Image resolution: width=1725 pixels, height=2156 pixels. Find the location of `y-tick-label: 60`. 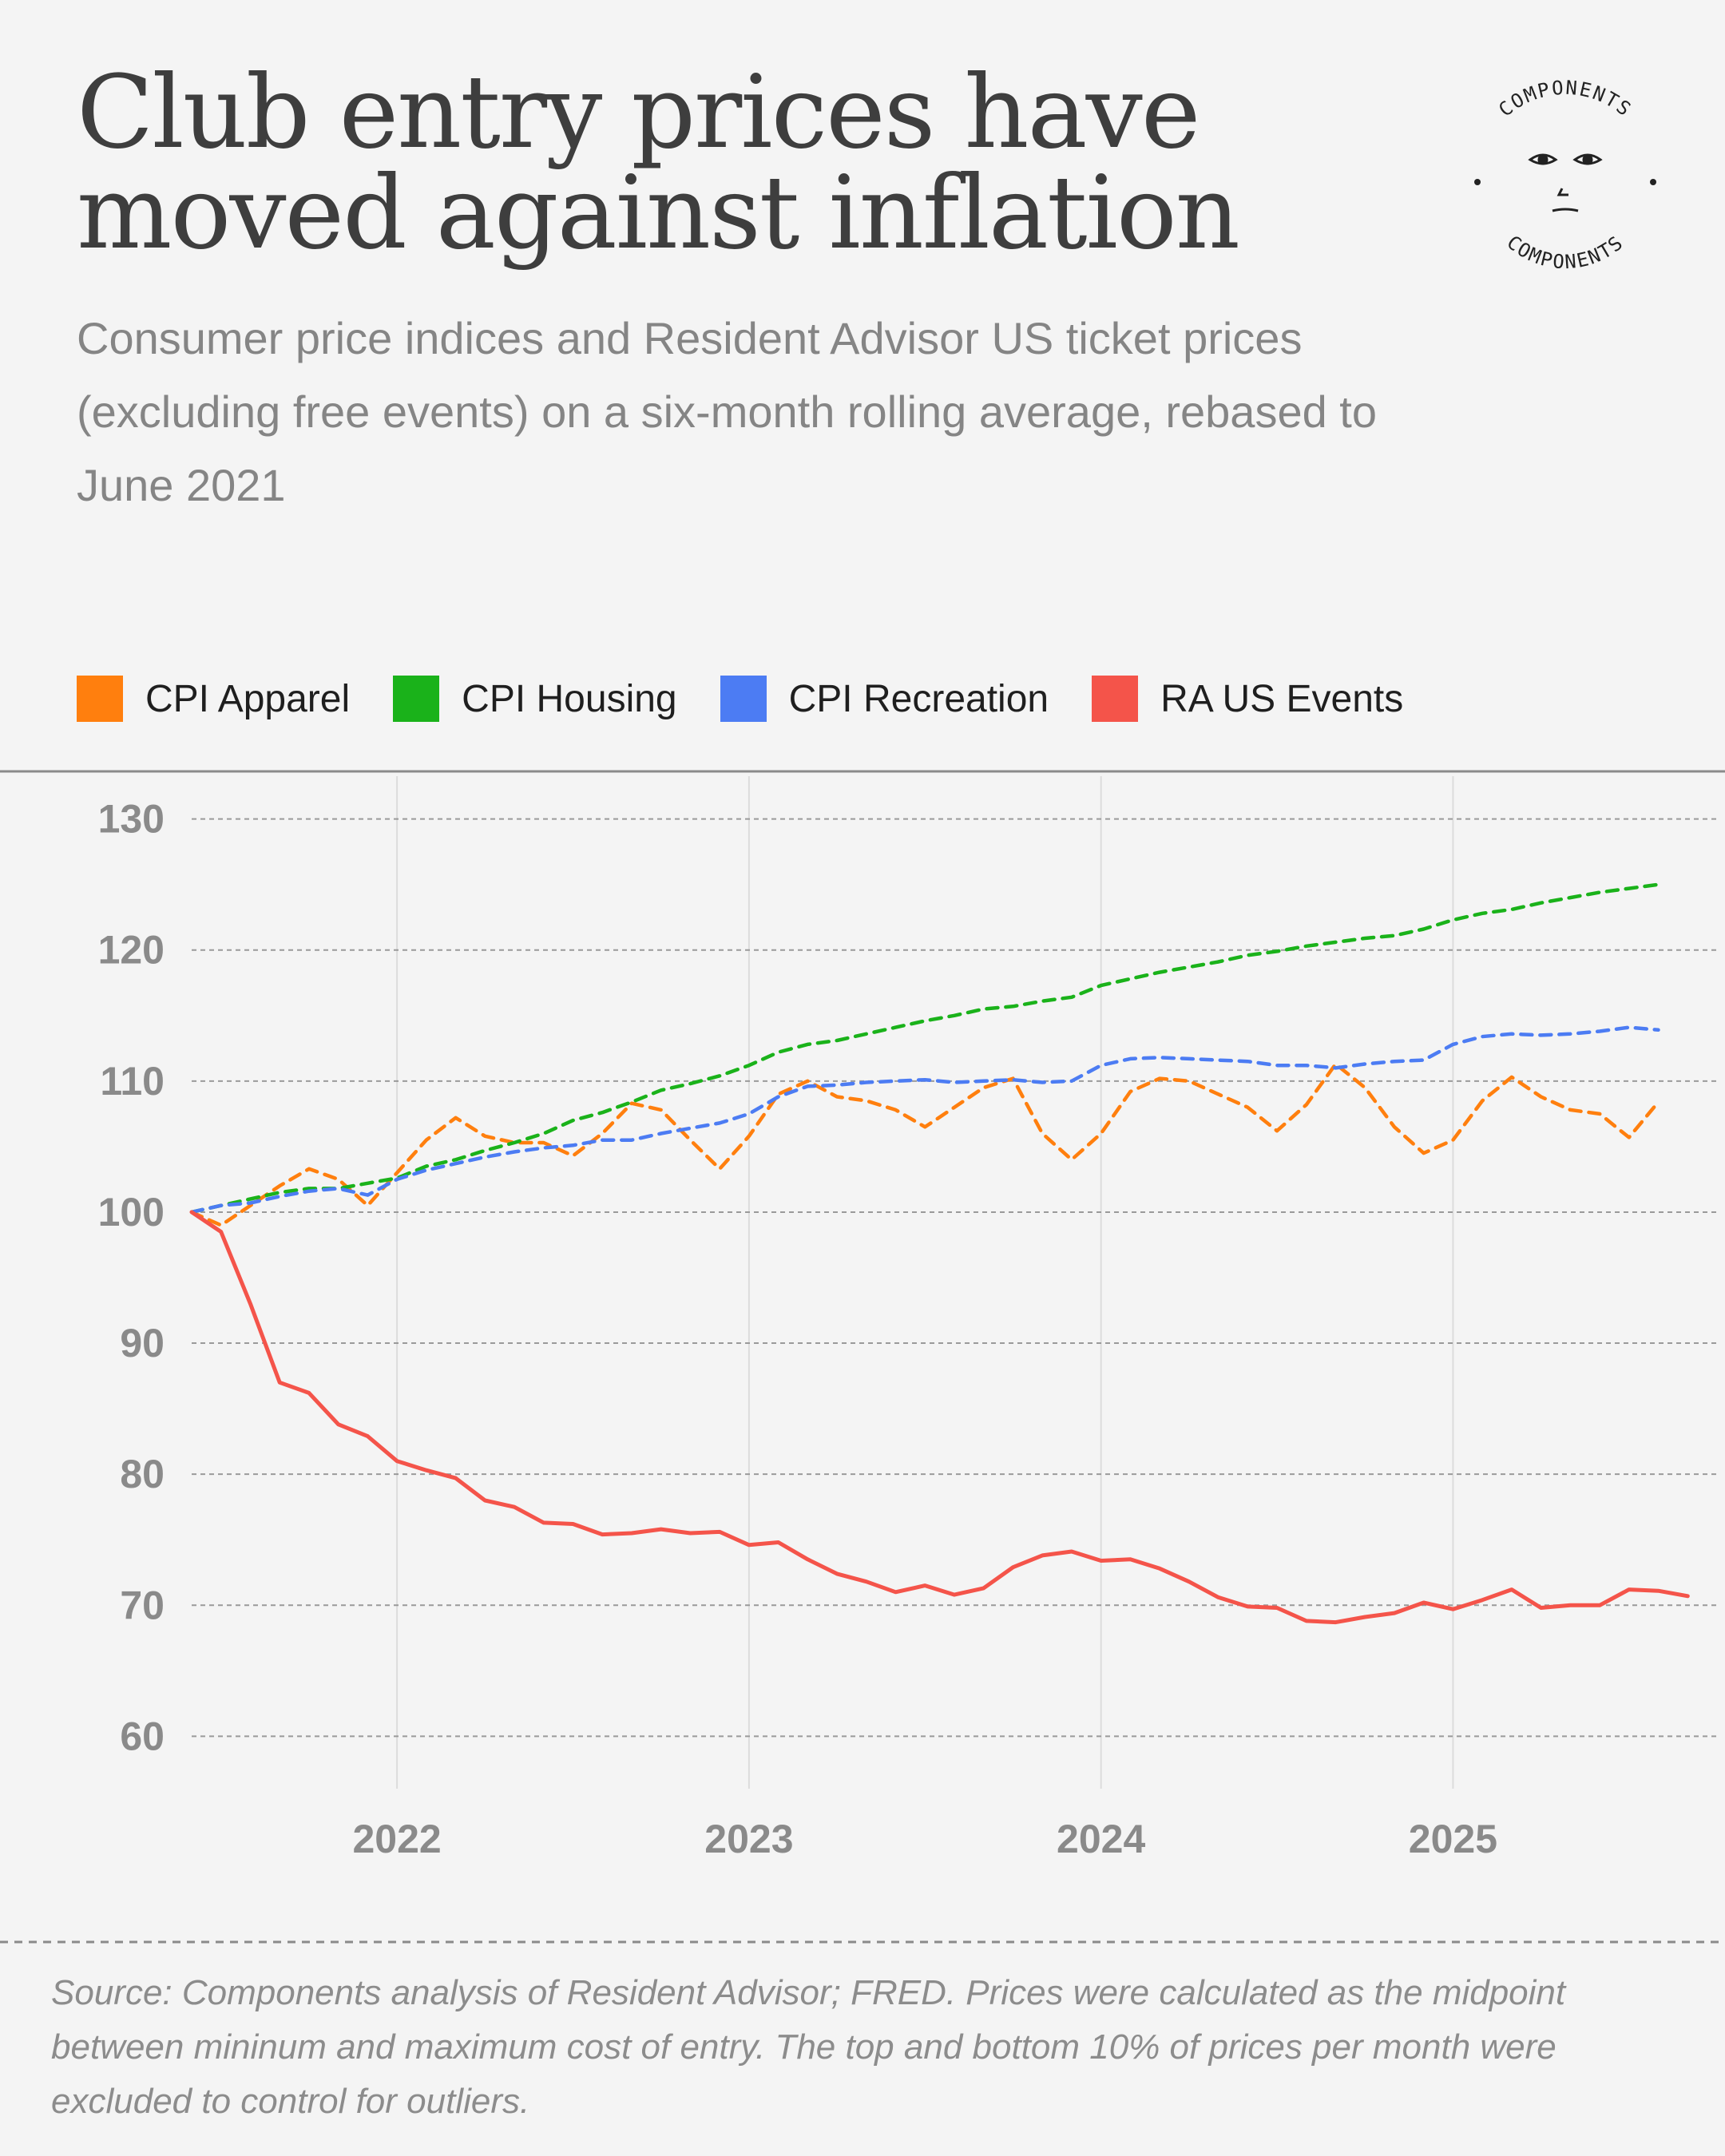

y-tick-label: 60 is located at coordinates (142, 1736).